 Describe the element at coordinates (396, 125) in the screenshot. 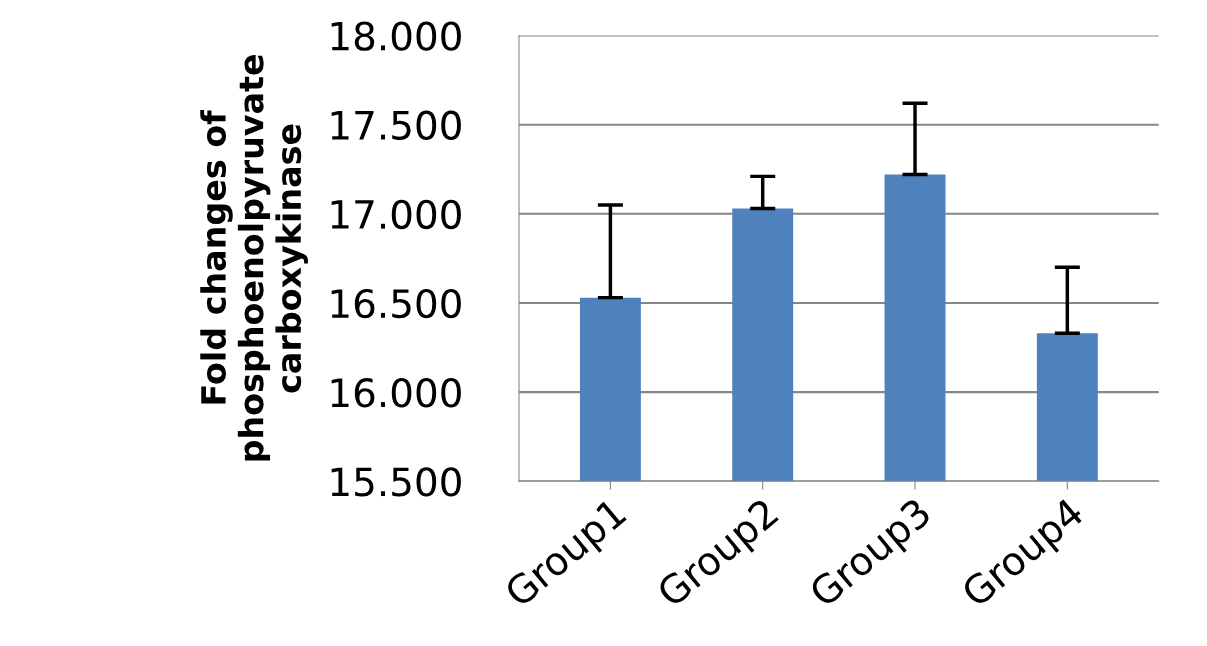

I see `y-tick-label: 17.500` at that location.